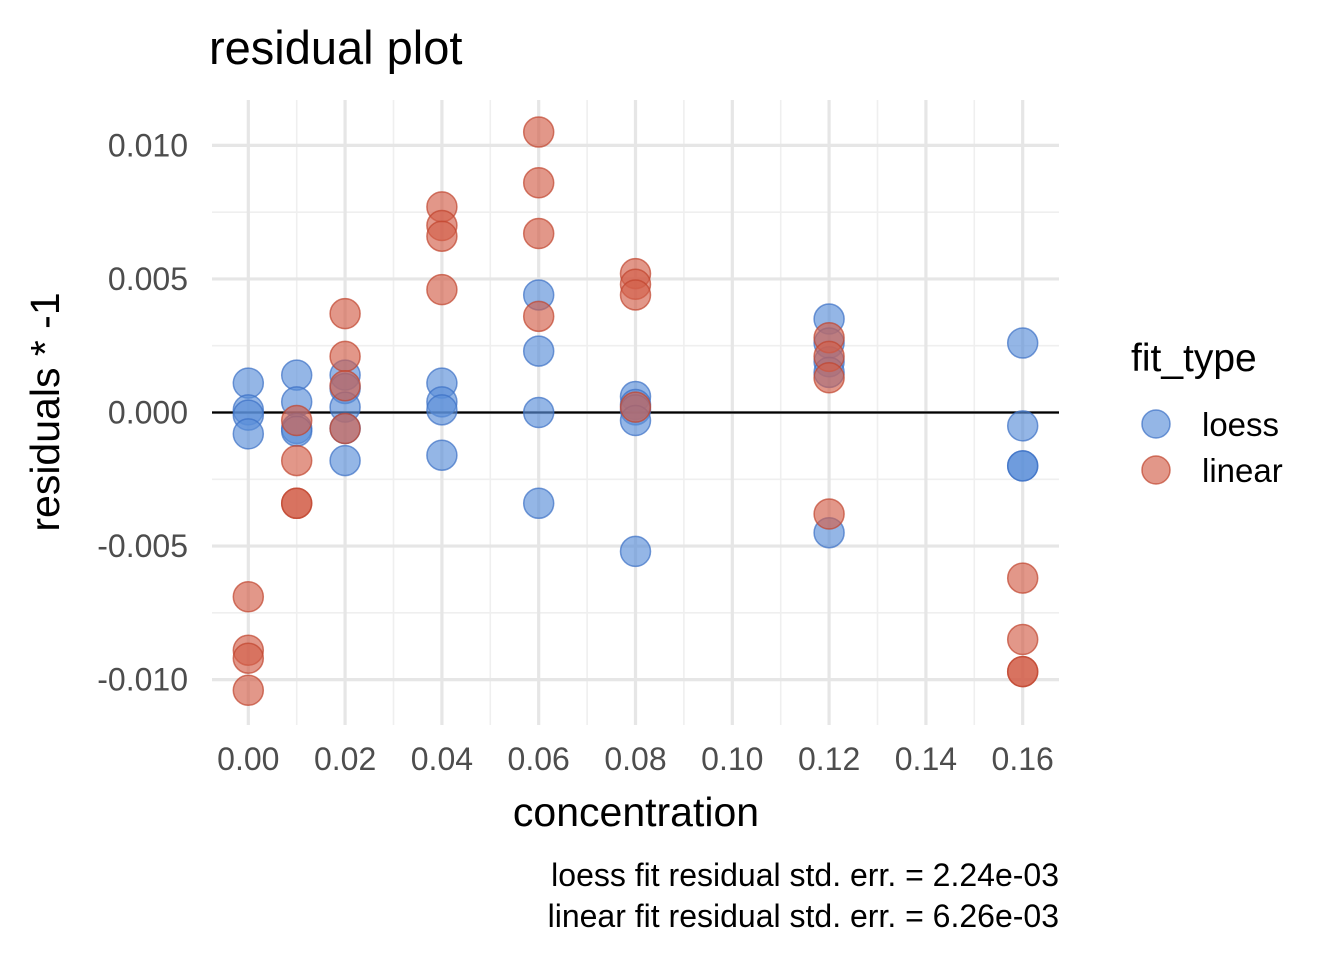 The width and height of the screenshot is (1344, 960). Describe the element at coordinates (248, 759) in the screenshot. I see `x-tick-label: 0.00` at that location.